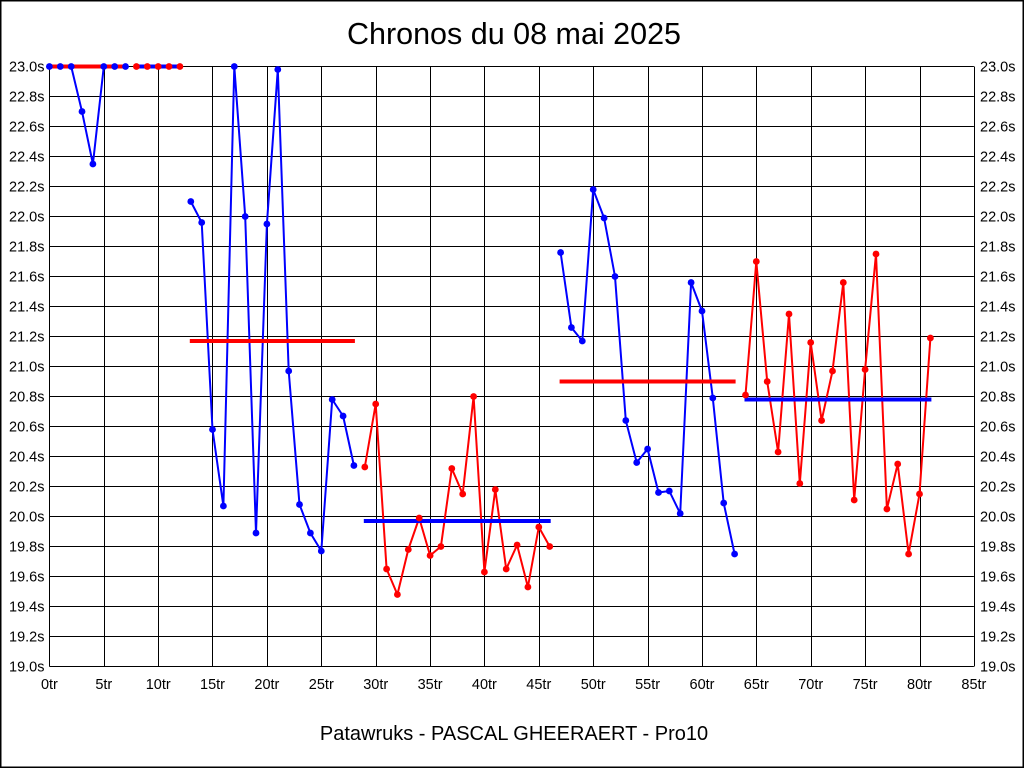  What do you see at coordinates (702, 685) in the screenshot?
I see `svg-text: 60tr` at bounding box center [702, 685].